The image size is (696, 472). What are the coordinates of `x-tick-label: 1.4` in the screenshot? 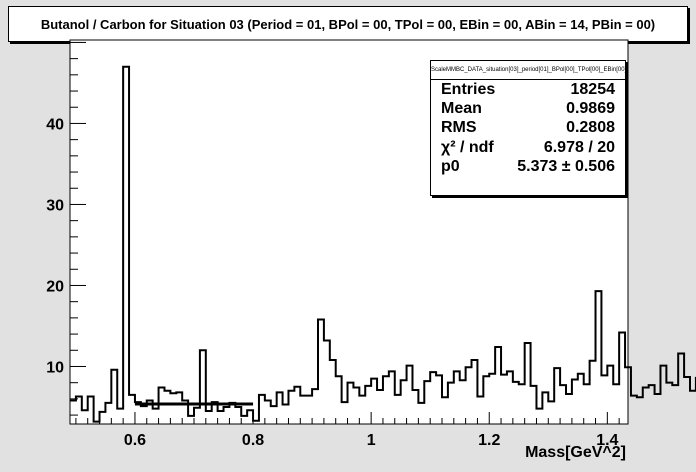 It's located at (607, 440).